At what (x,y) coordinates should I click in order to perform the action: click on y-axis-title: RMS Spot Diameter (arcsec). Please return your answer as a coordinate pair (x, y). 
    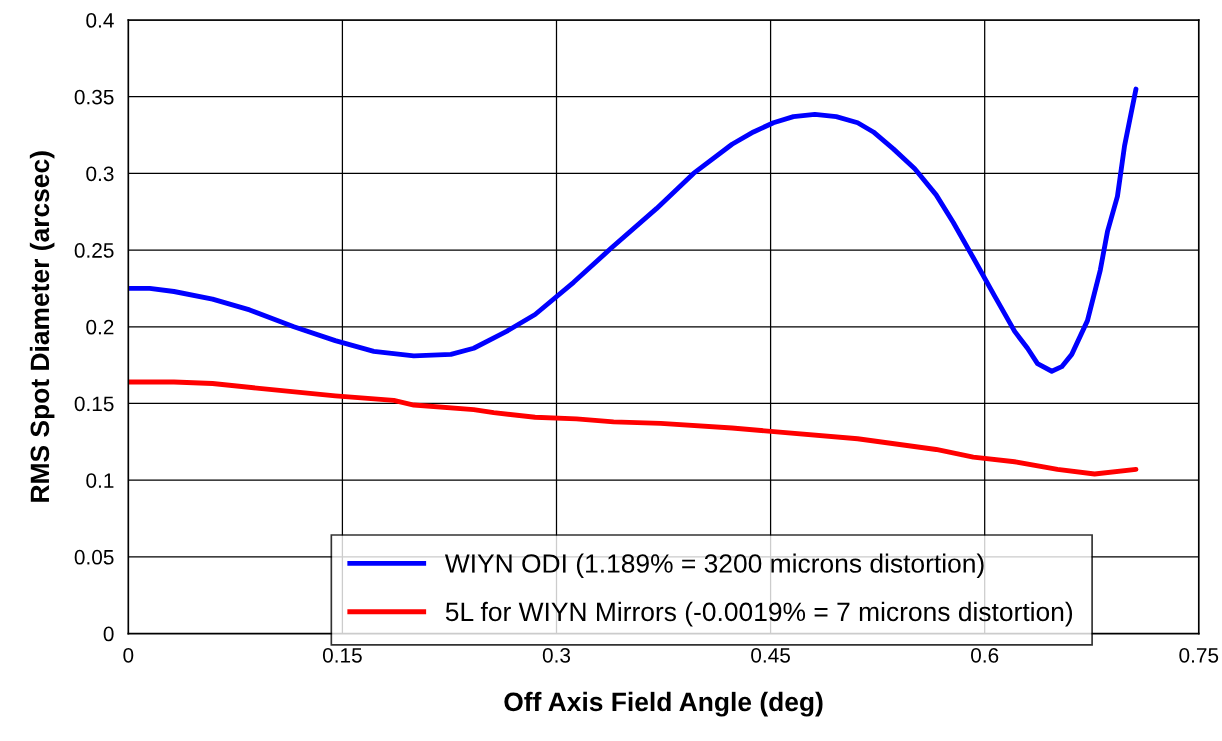
    Looking at the image, I should click on (42, 326).